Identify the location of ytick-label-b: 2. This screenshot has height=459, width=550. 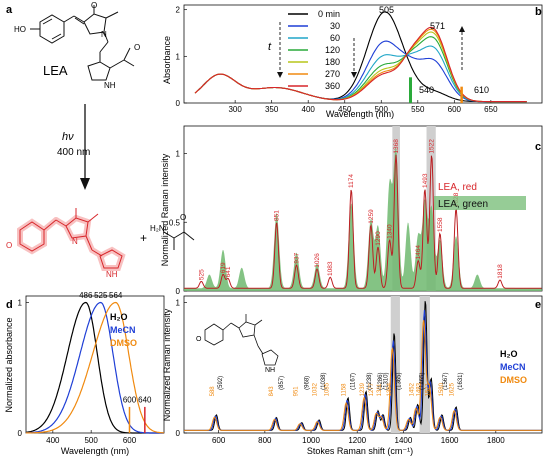
(178, 10).